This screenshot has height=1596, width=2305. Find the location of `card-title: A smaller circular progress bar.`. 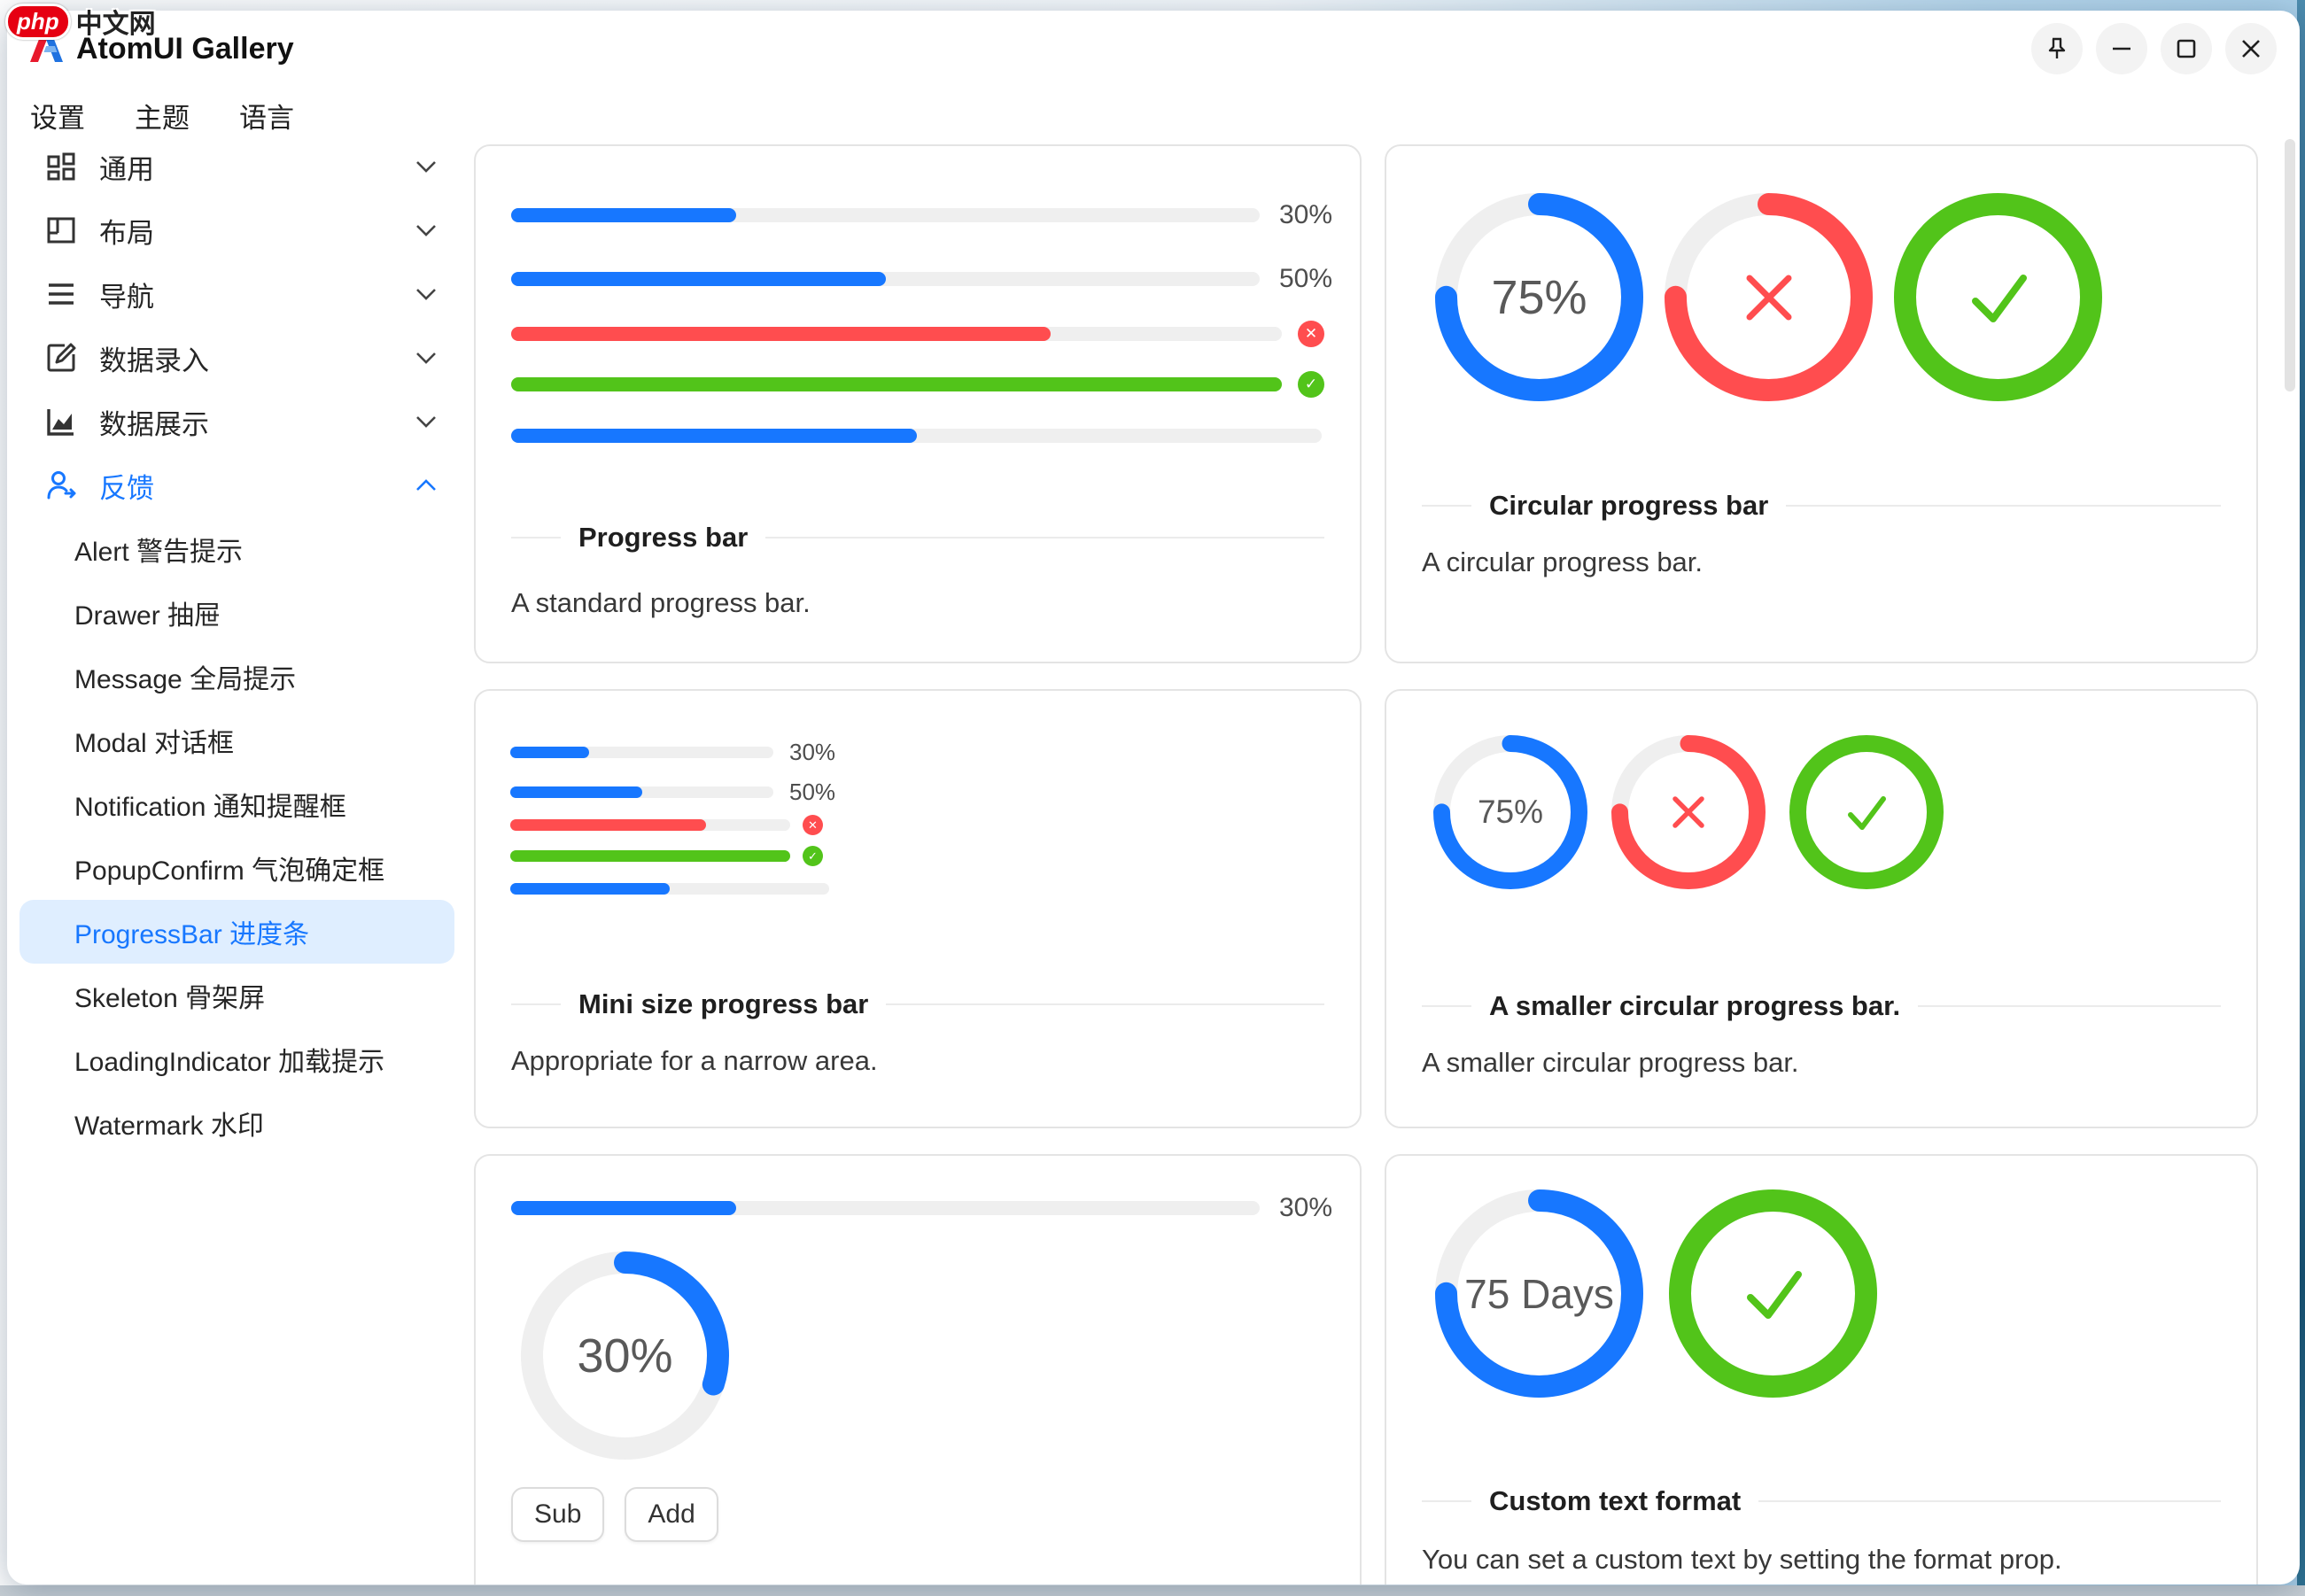

card-title: A smaller circular progress bar. is located at coordinates (1821, 1006).